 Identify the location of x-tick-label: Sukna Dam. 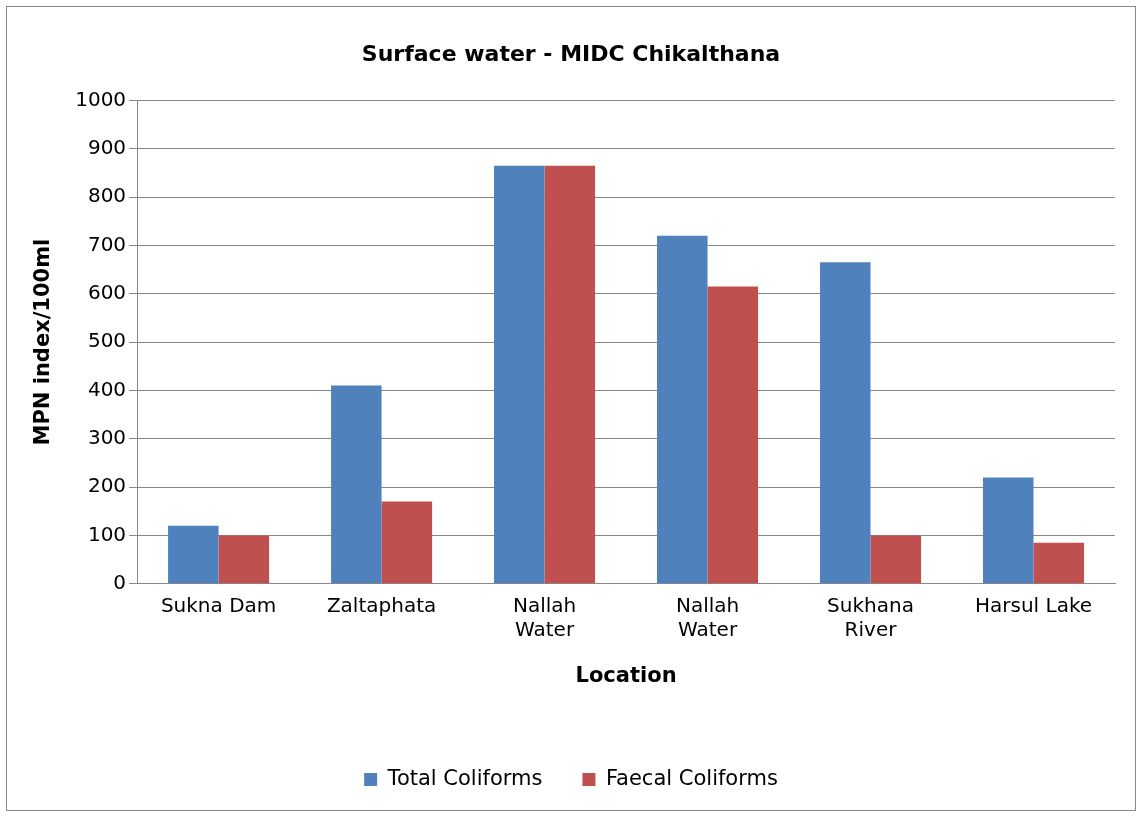
(218, 605).